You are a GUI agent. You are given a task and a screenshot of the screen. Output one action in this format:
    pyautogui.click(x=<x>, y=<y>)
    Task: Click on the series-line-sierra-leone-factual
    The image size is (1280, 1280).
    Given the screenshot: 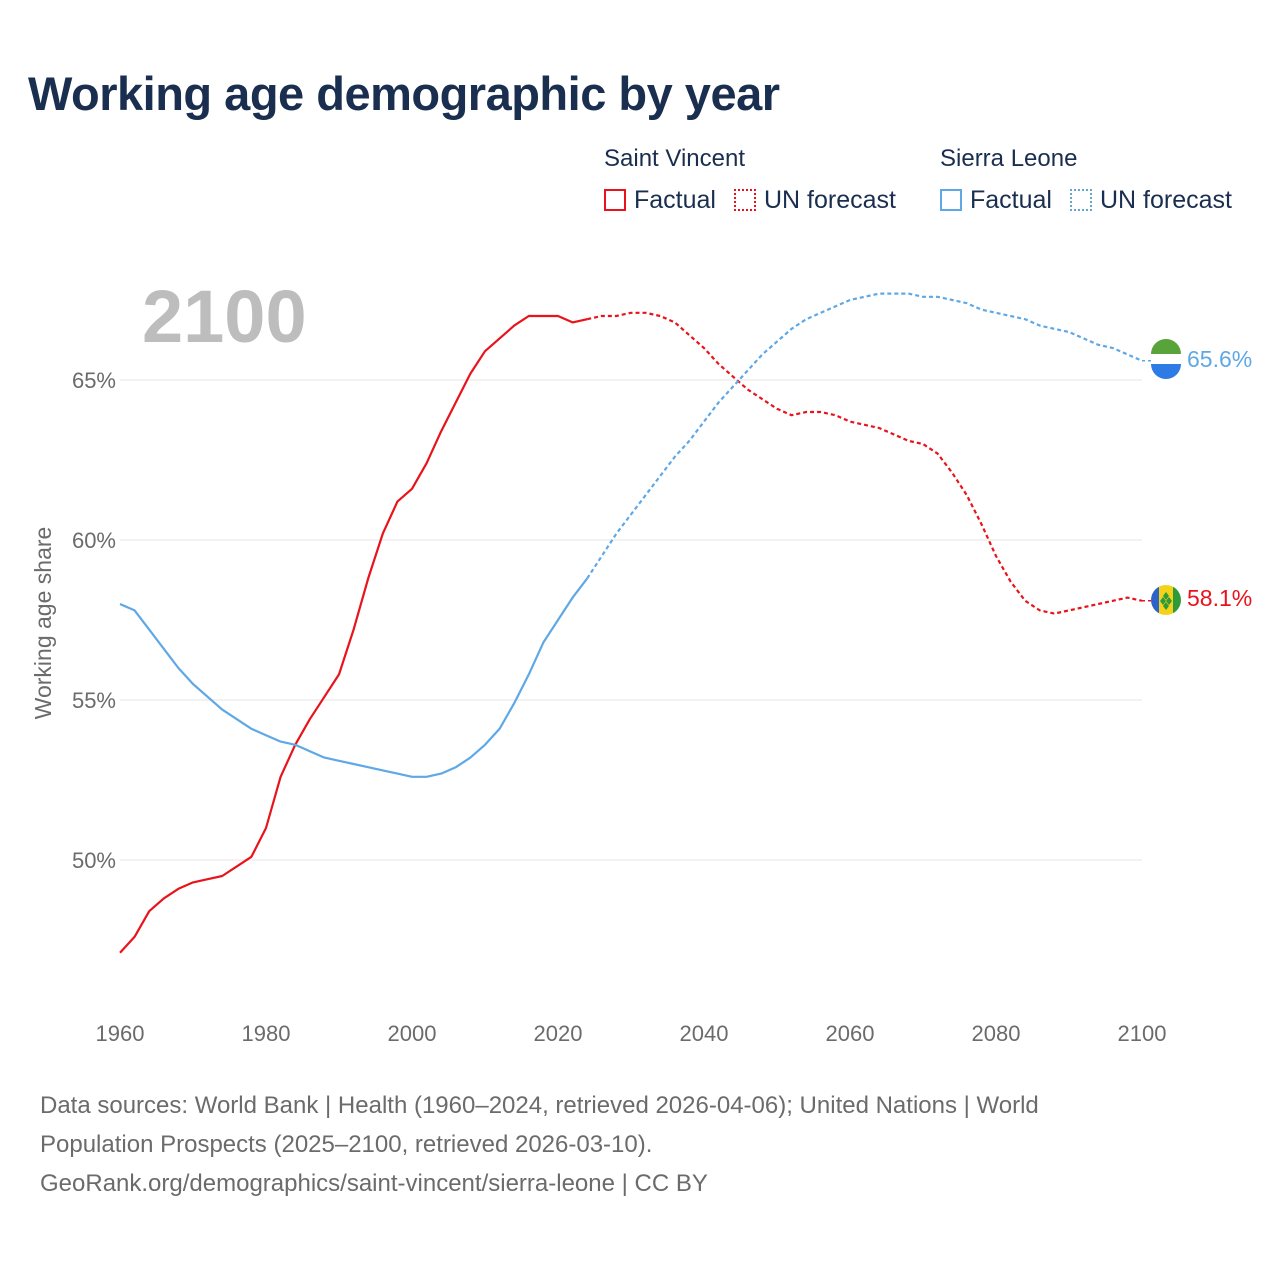 What is the action you would take?
    pyautogui.click(x=354, y=677)
    